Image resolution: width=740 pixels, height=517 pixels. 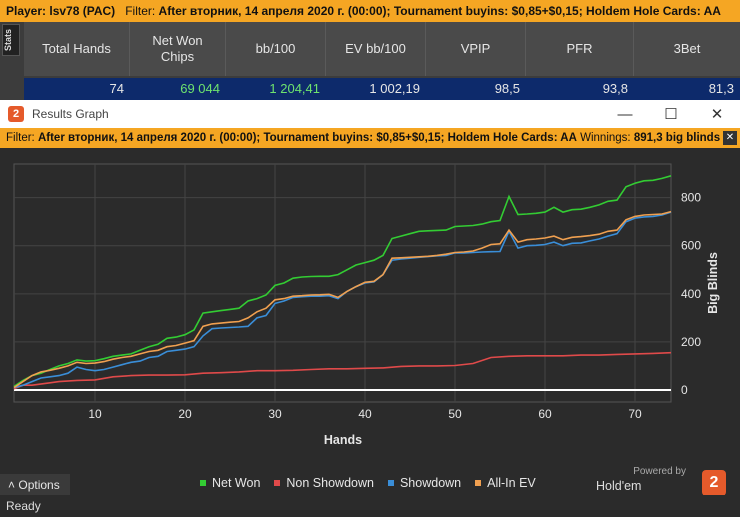 I want to click on chart-legend: Net Won Non Showdown Showdown All-In EV, so click(x=368, y=483).